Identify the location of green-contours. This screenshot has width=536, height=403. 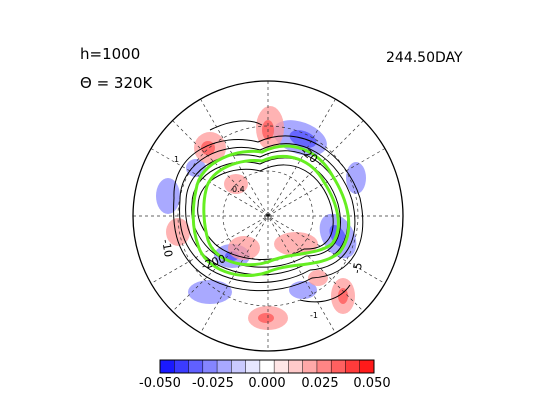
(271, 210).